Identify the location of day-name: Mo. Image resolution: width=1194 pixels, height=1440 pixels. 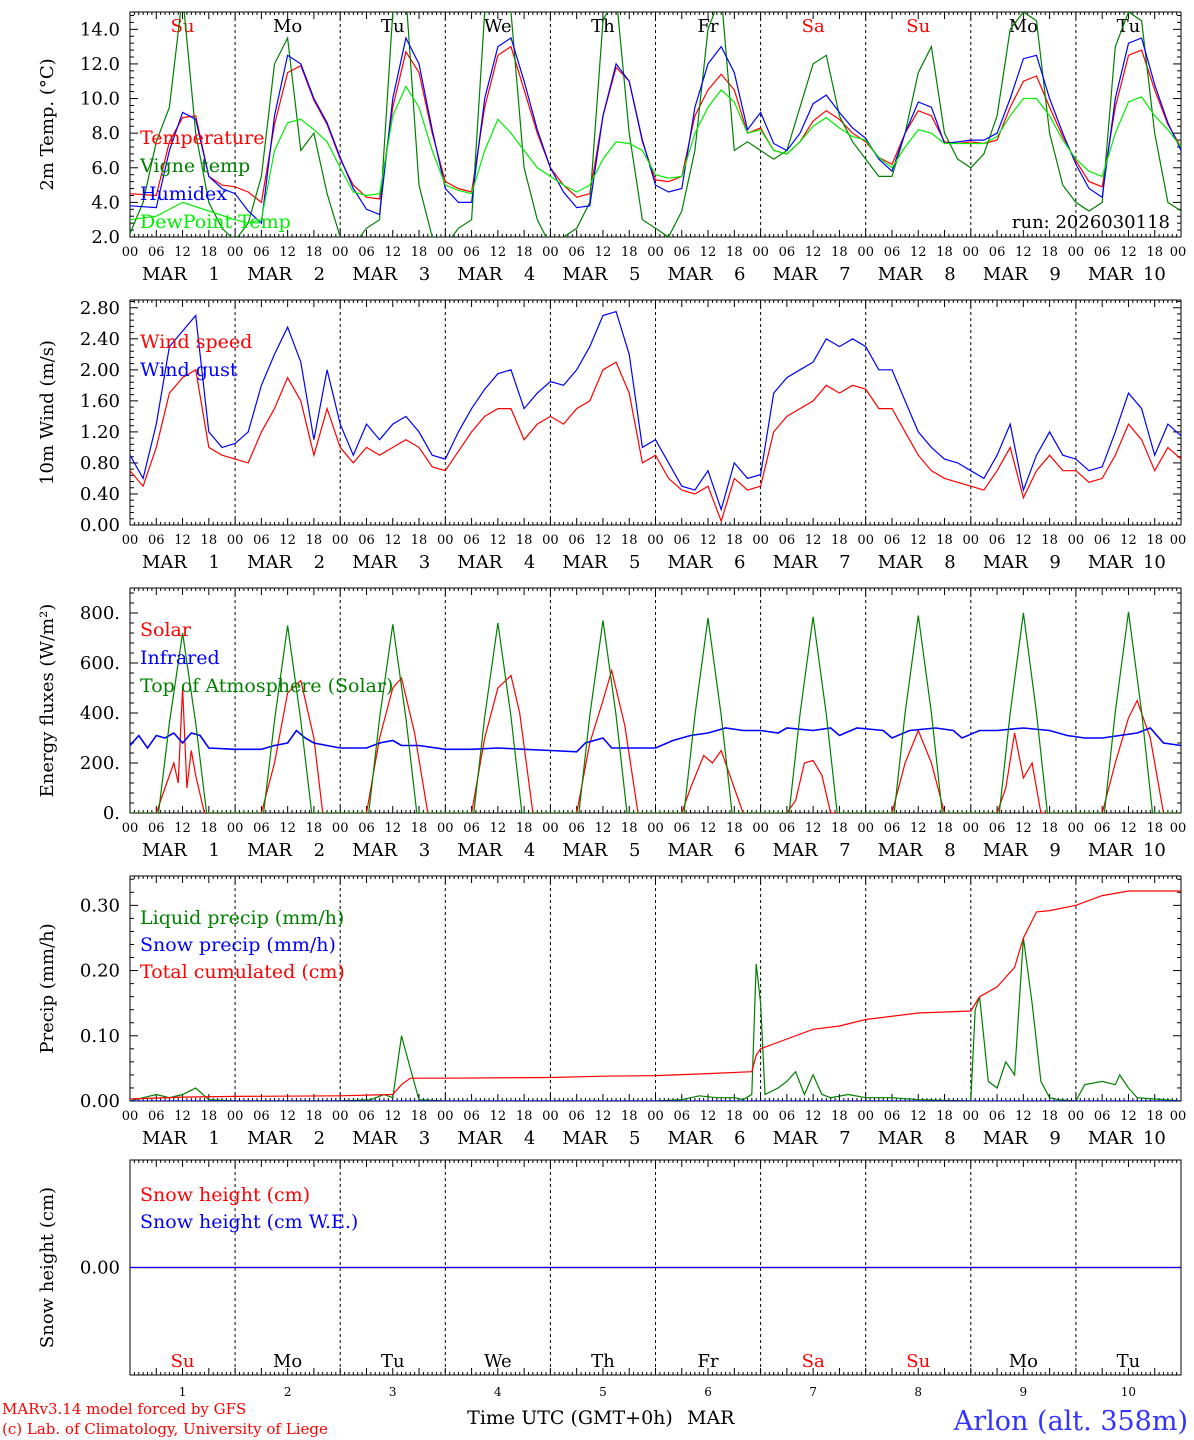
(287, 1361).